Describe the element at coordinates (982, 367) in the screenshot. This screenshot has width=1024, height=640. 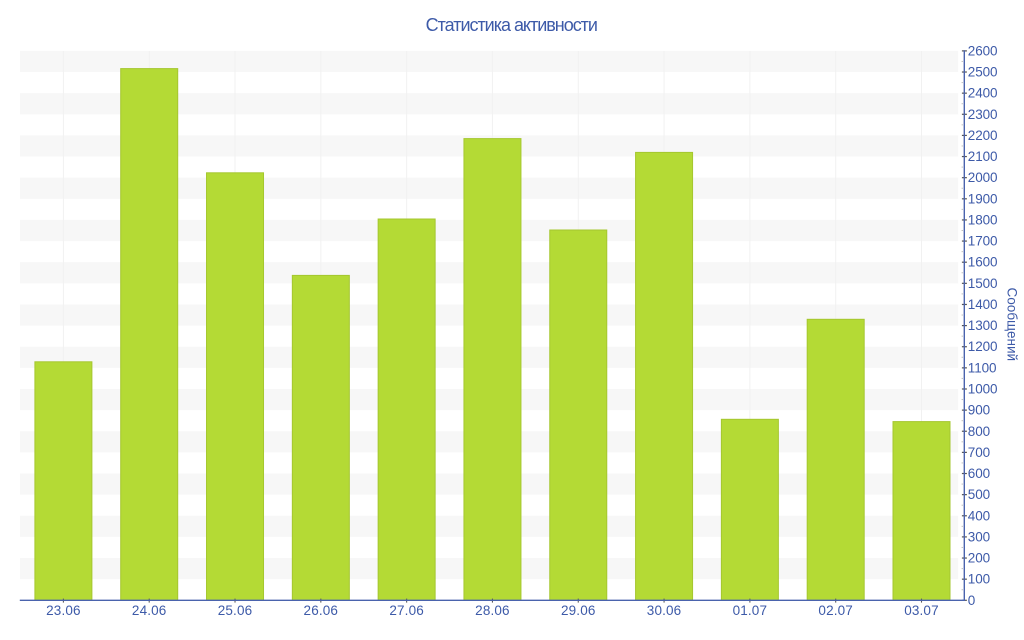
I see `svg-text: 1100` at that location.